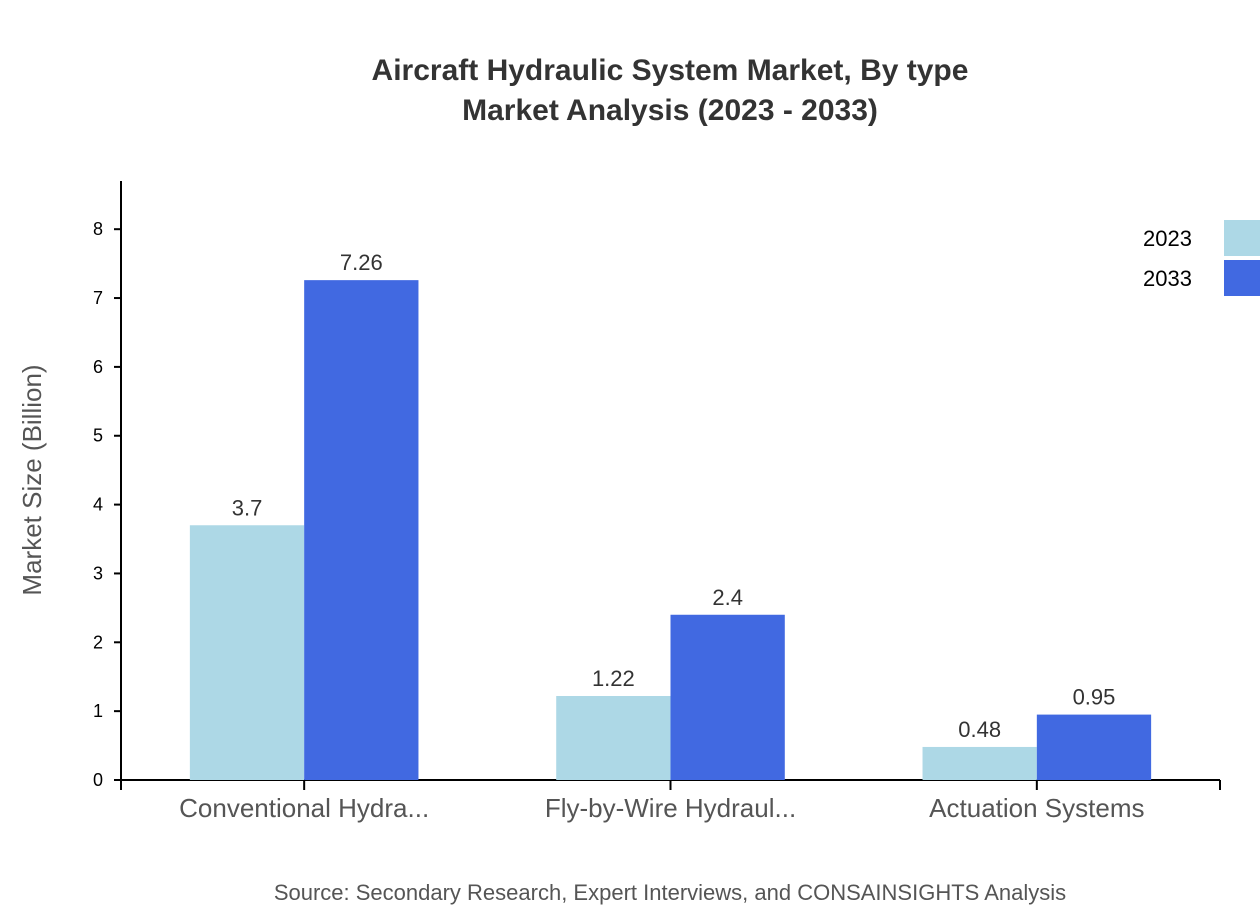 Image resolution: width=1260 pixels, height=920 pixels. Describe the element at coordinates (1036, 808) in the screenshot. I see `x-tick-label: Actuation Systems` at that location.